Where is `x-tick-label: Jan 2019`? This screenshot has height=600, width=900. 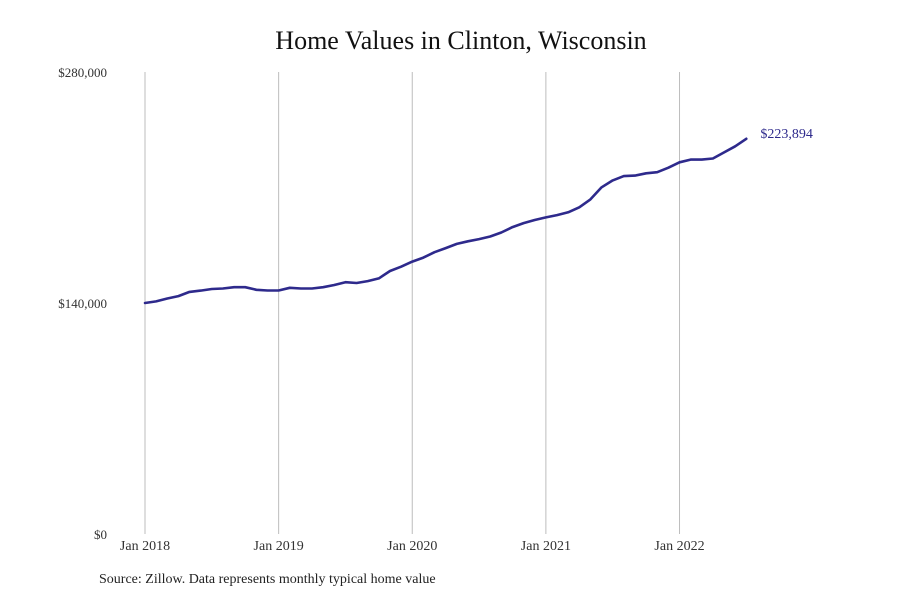 x-tick-label: Jan 2019 is located at coordinates (279, 546).